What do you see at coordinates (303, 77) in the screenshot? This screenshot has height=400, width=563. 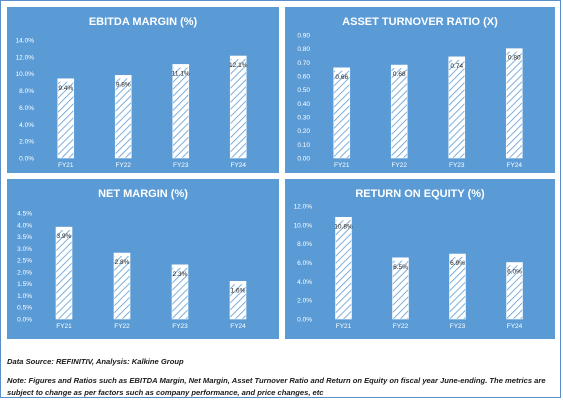 I see `y-tick-label: 0.60` at bounding box center [303, 77].